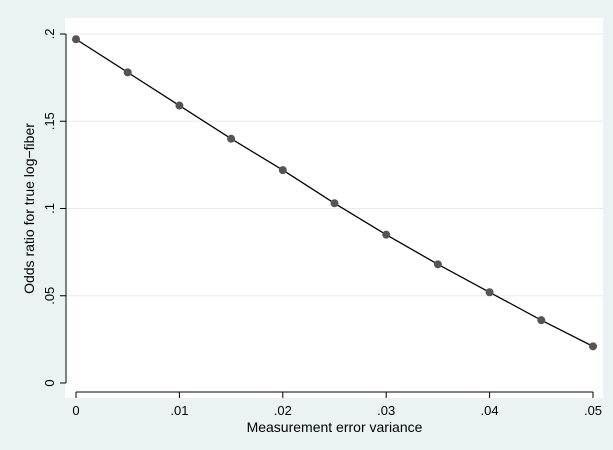  What do you see at coordinates (75, 410) in the screenshot?
I see `x-tick-label: 0` at bounding box center [75, 410].